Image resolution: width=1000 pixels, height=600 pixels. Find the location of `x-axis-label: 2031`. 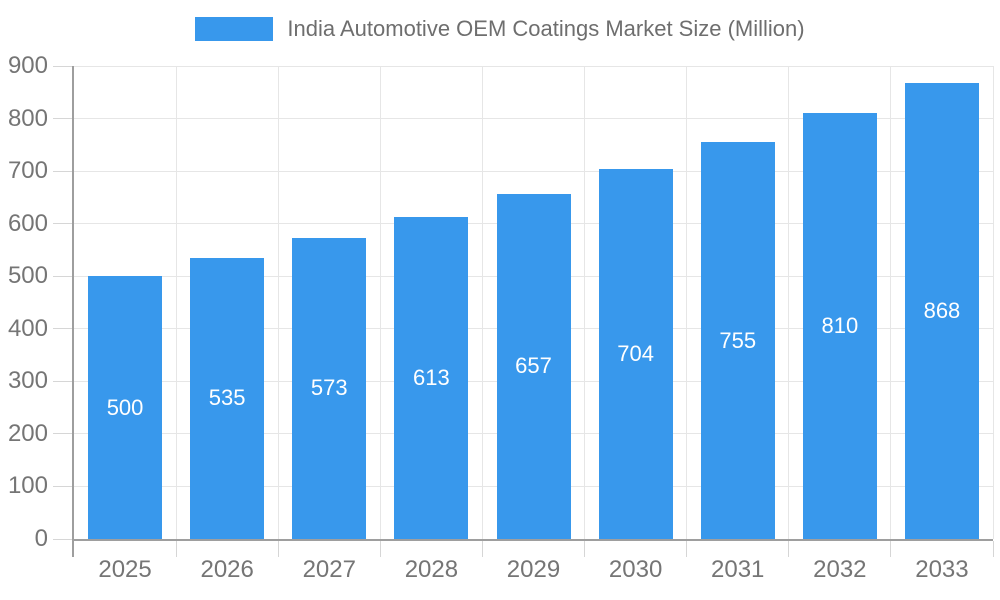

x-axis-label: 2031 is located at coordinates (738, 569).